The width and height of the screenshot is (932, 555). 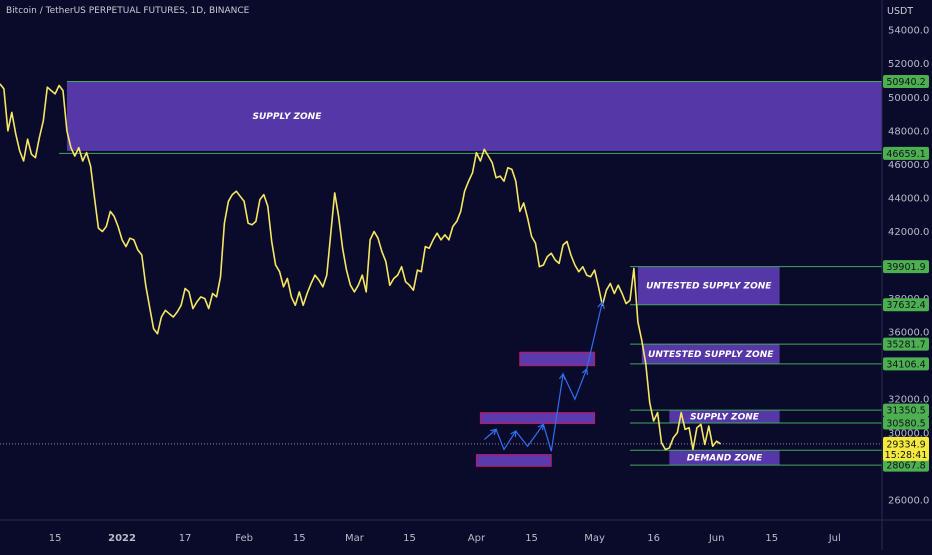 What do you see at coordinates (900, 11) in the screenshot?
I see `currency-label: USDT` at bounding box center [900, 11].